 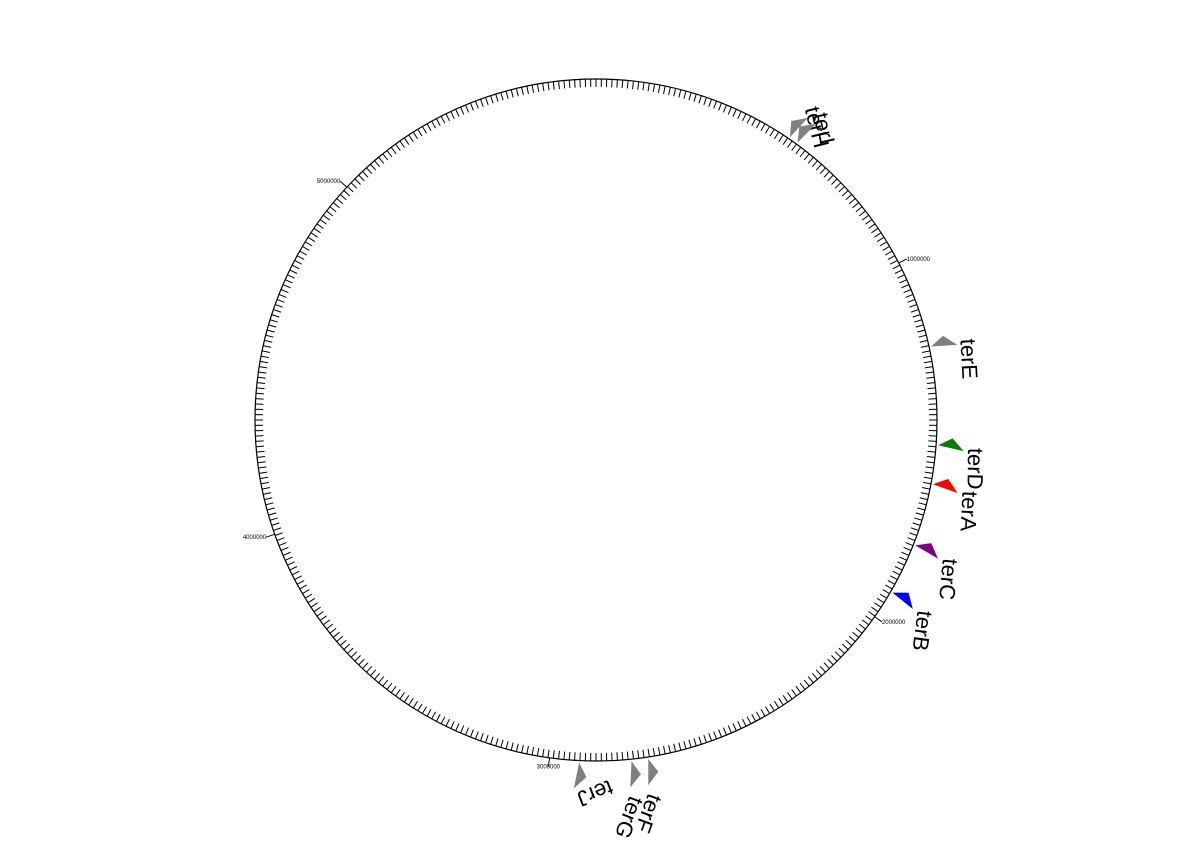 What do you see at coordinates (951, 445) in the screenshot?
I see `ter-site-marker-terD` at bounding box center [951, 445].